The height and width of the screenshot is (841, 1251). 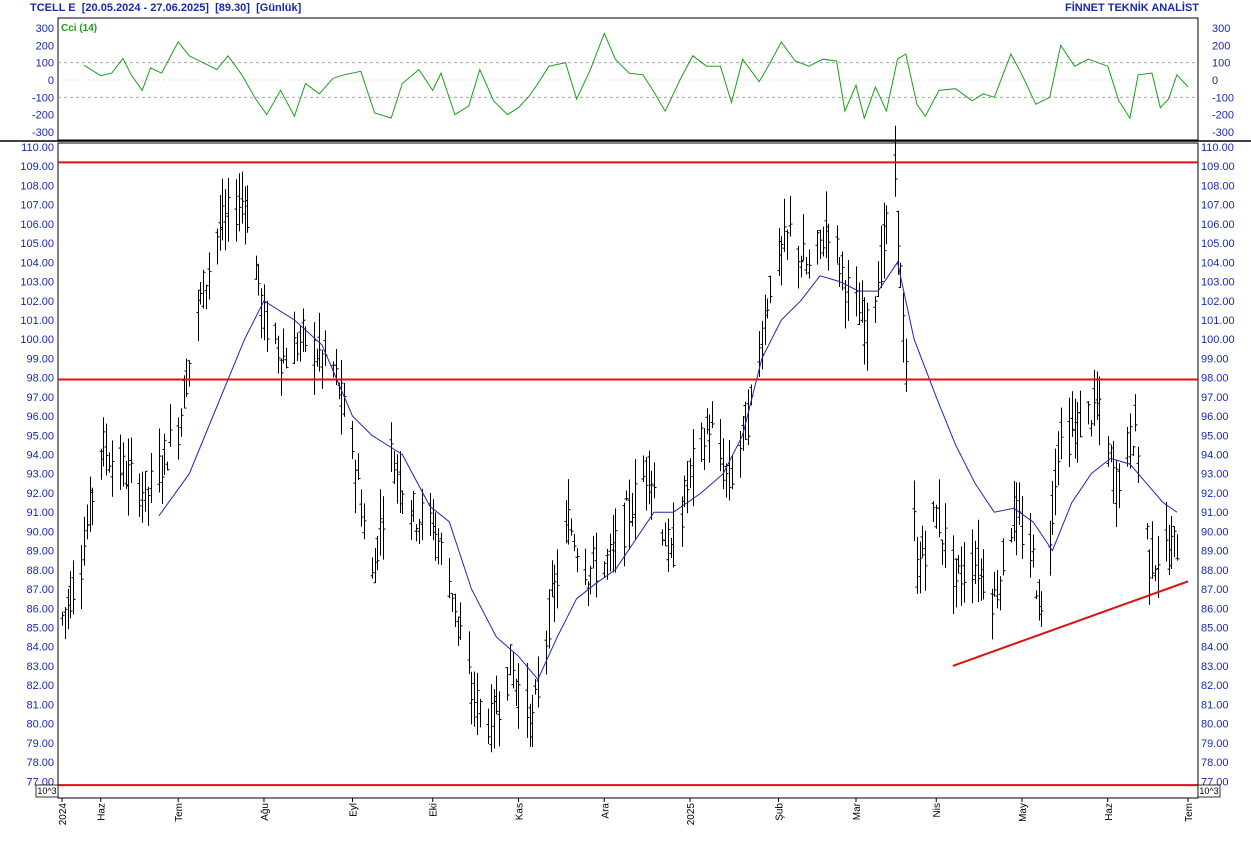 What do you see at coordinates (40, 609) in the screenshot?
I see `price-tick-label: 86.00` at bounding box center [40, 609].